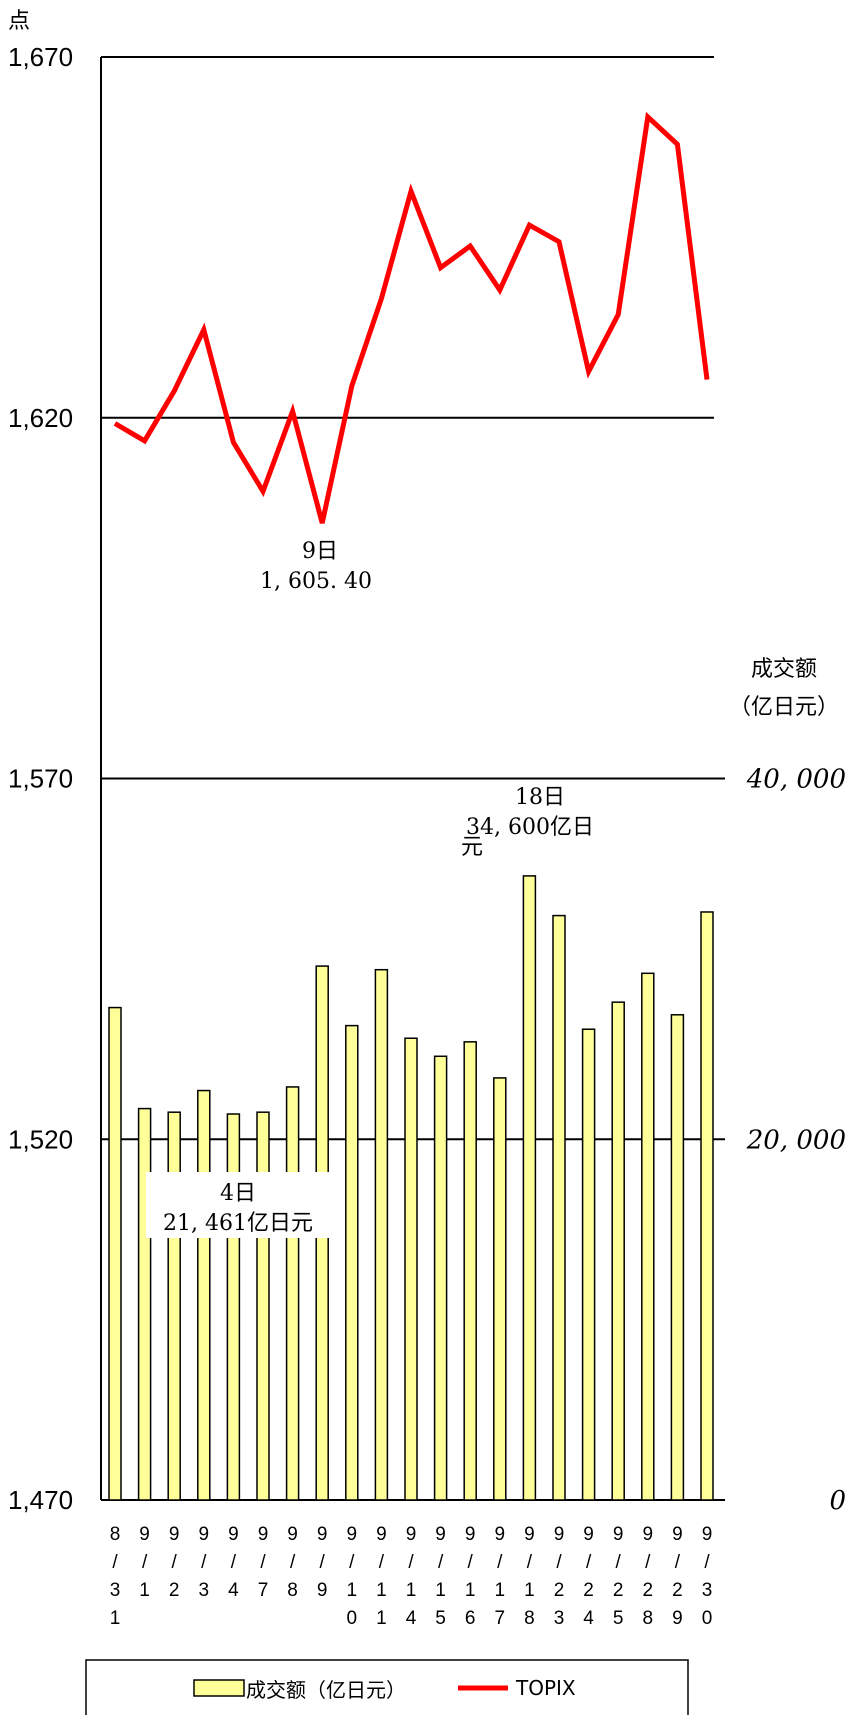 The width and height of the screenshot is (852, 1715). I want to click on x-tick-label: 9 / 8, so click(292, 1562).